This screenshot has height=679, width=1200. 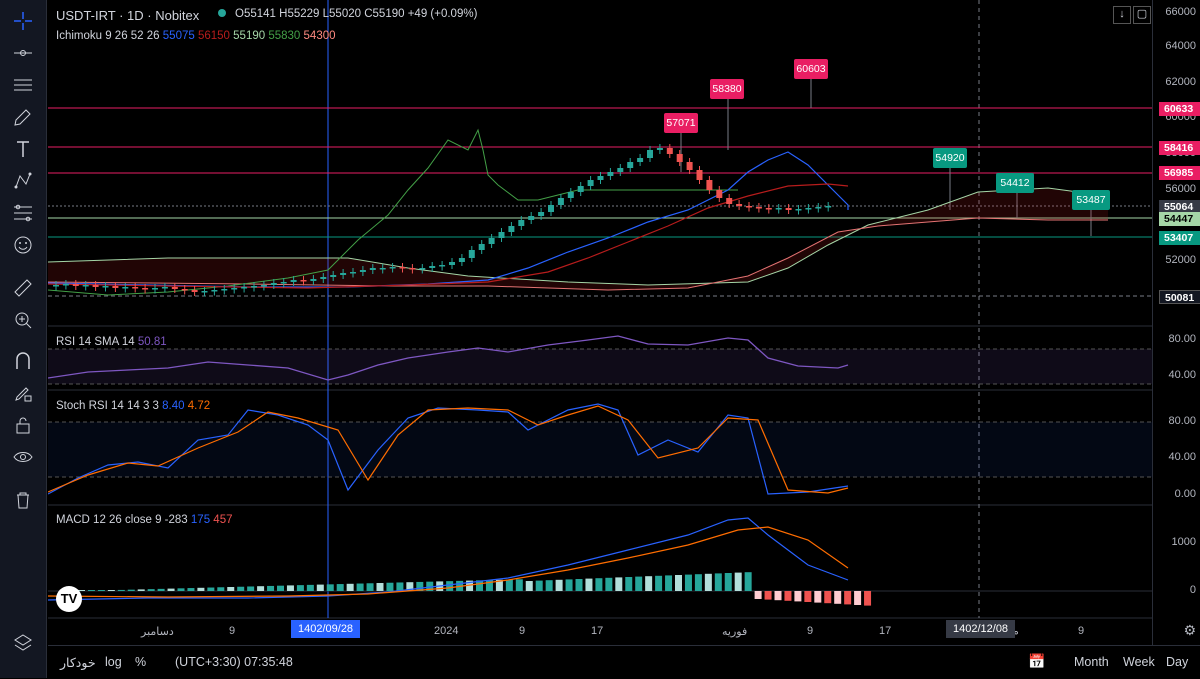 What do you see at coordinates (23, 500) in the screenshot?
I see `trash-icon` at bounding box center [23, 500].